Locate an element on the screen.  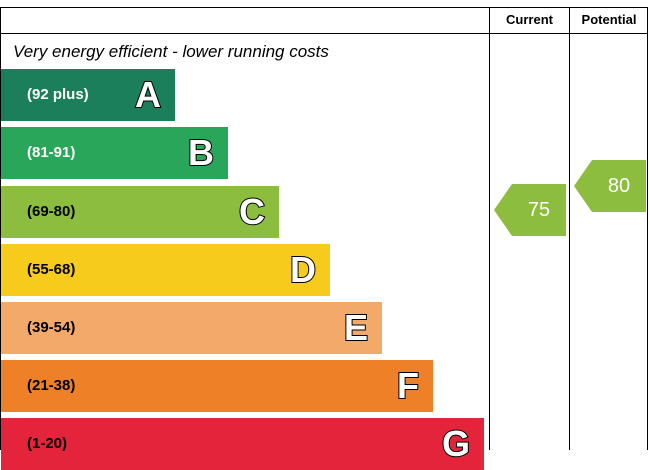
band-b-range: (81-91) is located at coordinates (51, 152).